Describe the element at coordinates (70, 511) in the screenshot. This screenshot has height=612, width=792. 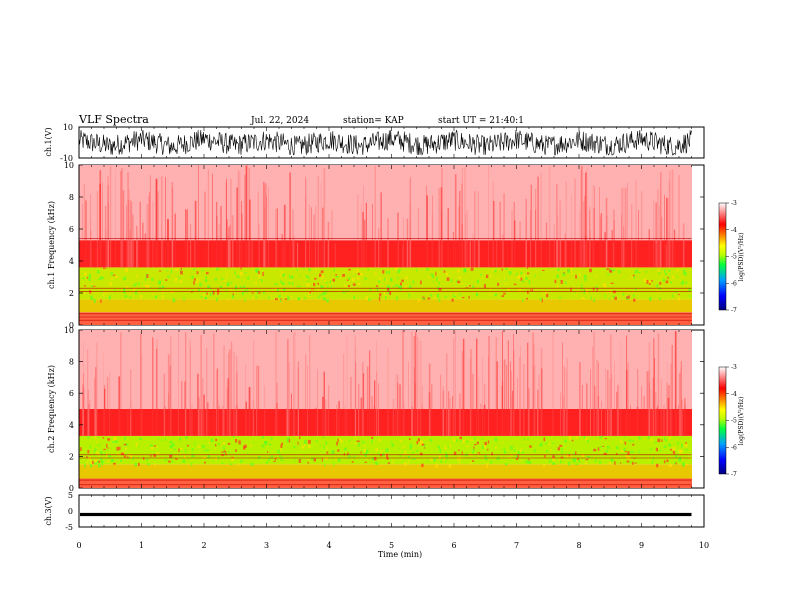
I see `ch3-ytick-mid: 0` at that location.